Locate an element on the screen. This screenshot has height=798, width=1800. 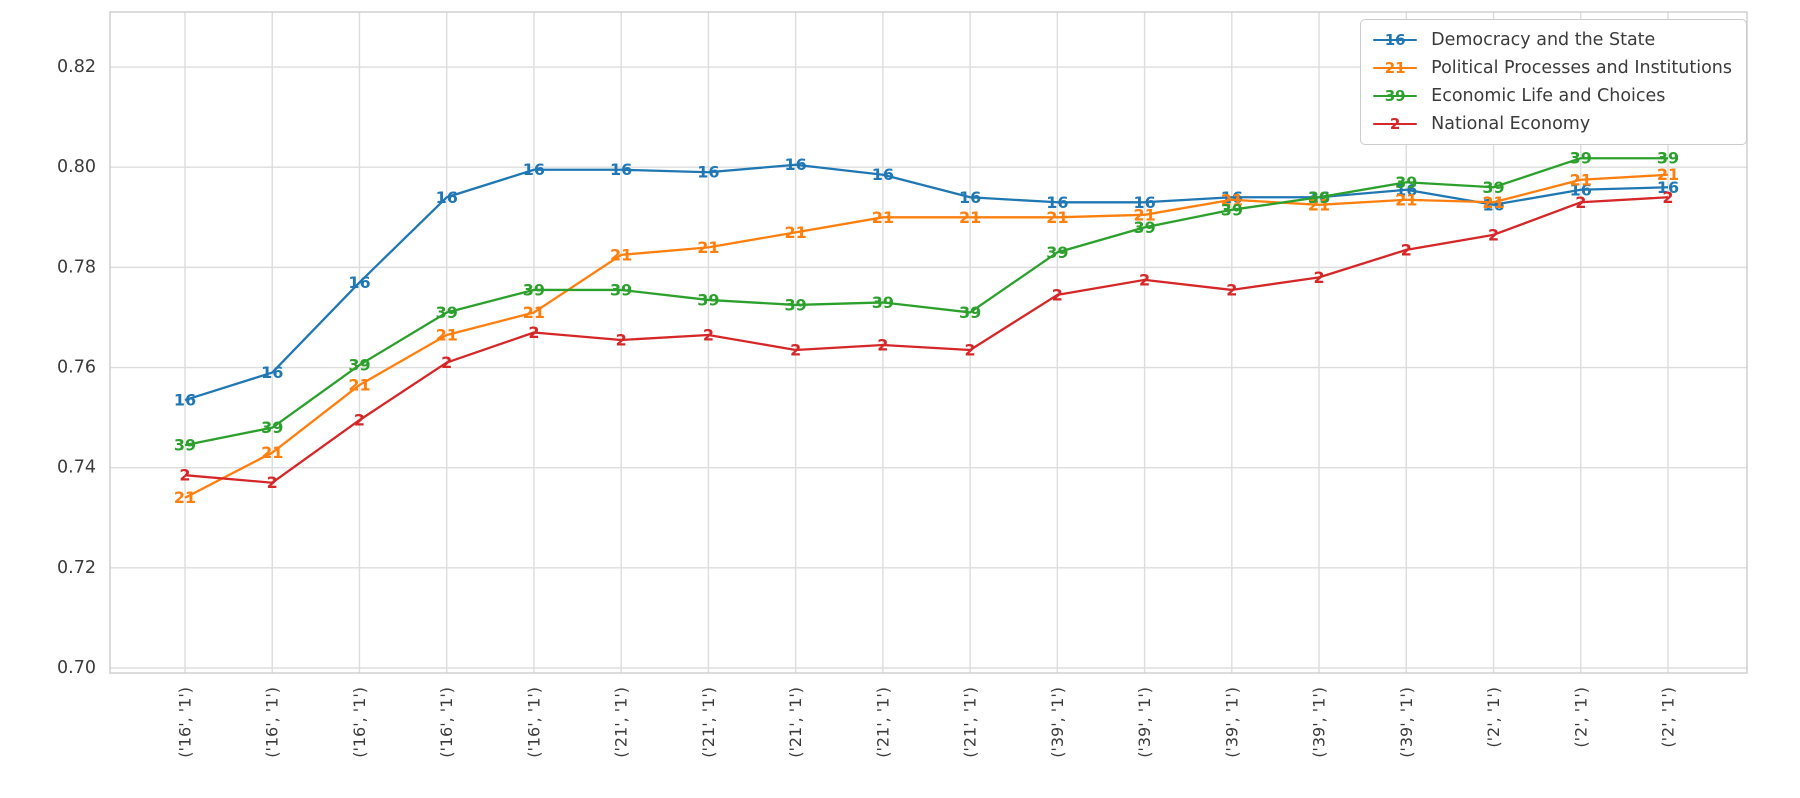
legend-item: 21 Political Processes and Institutions is located at coordinates (1552, 68).